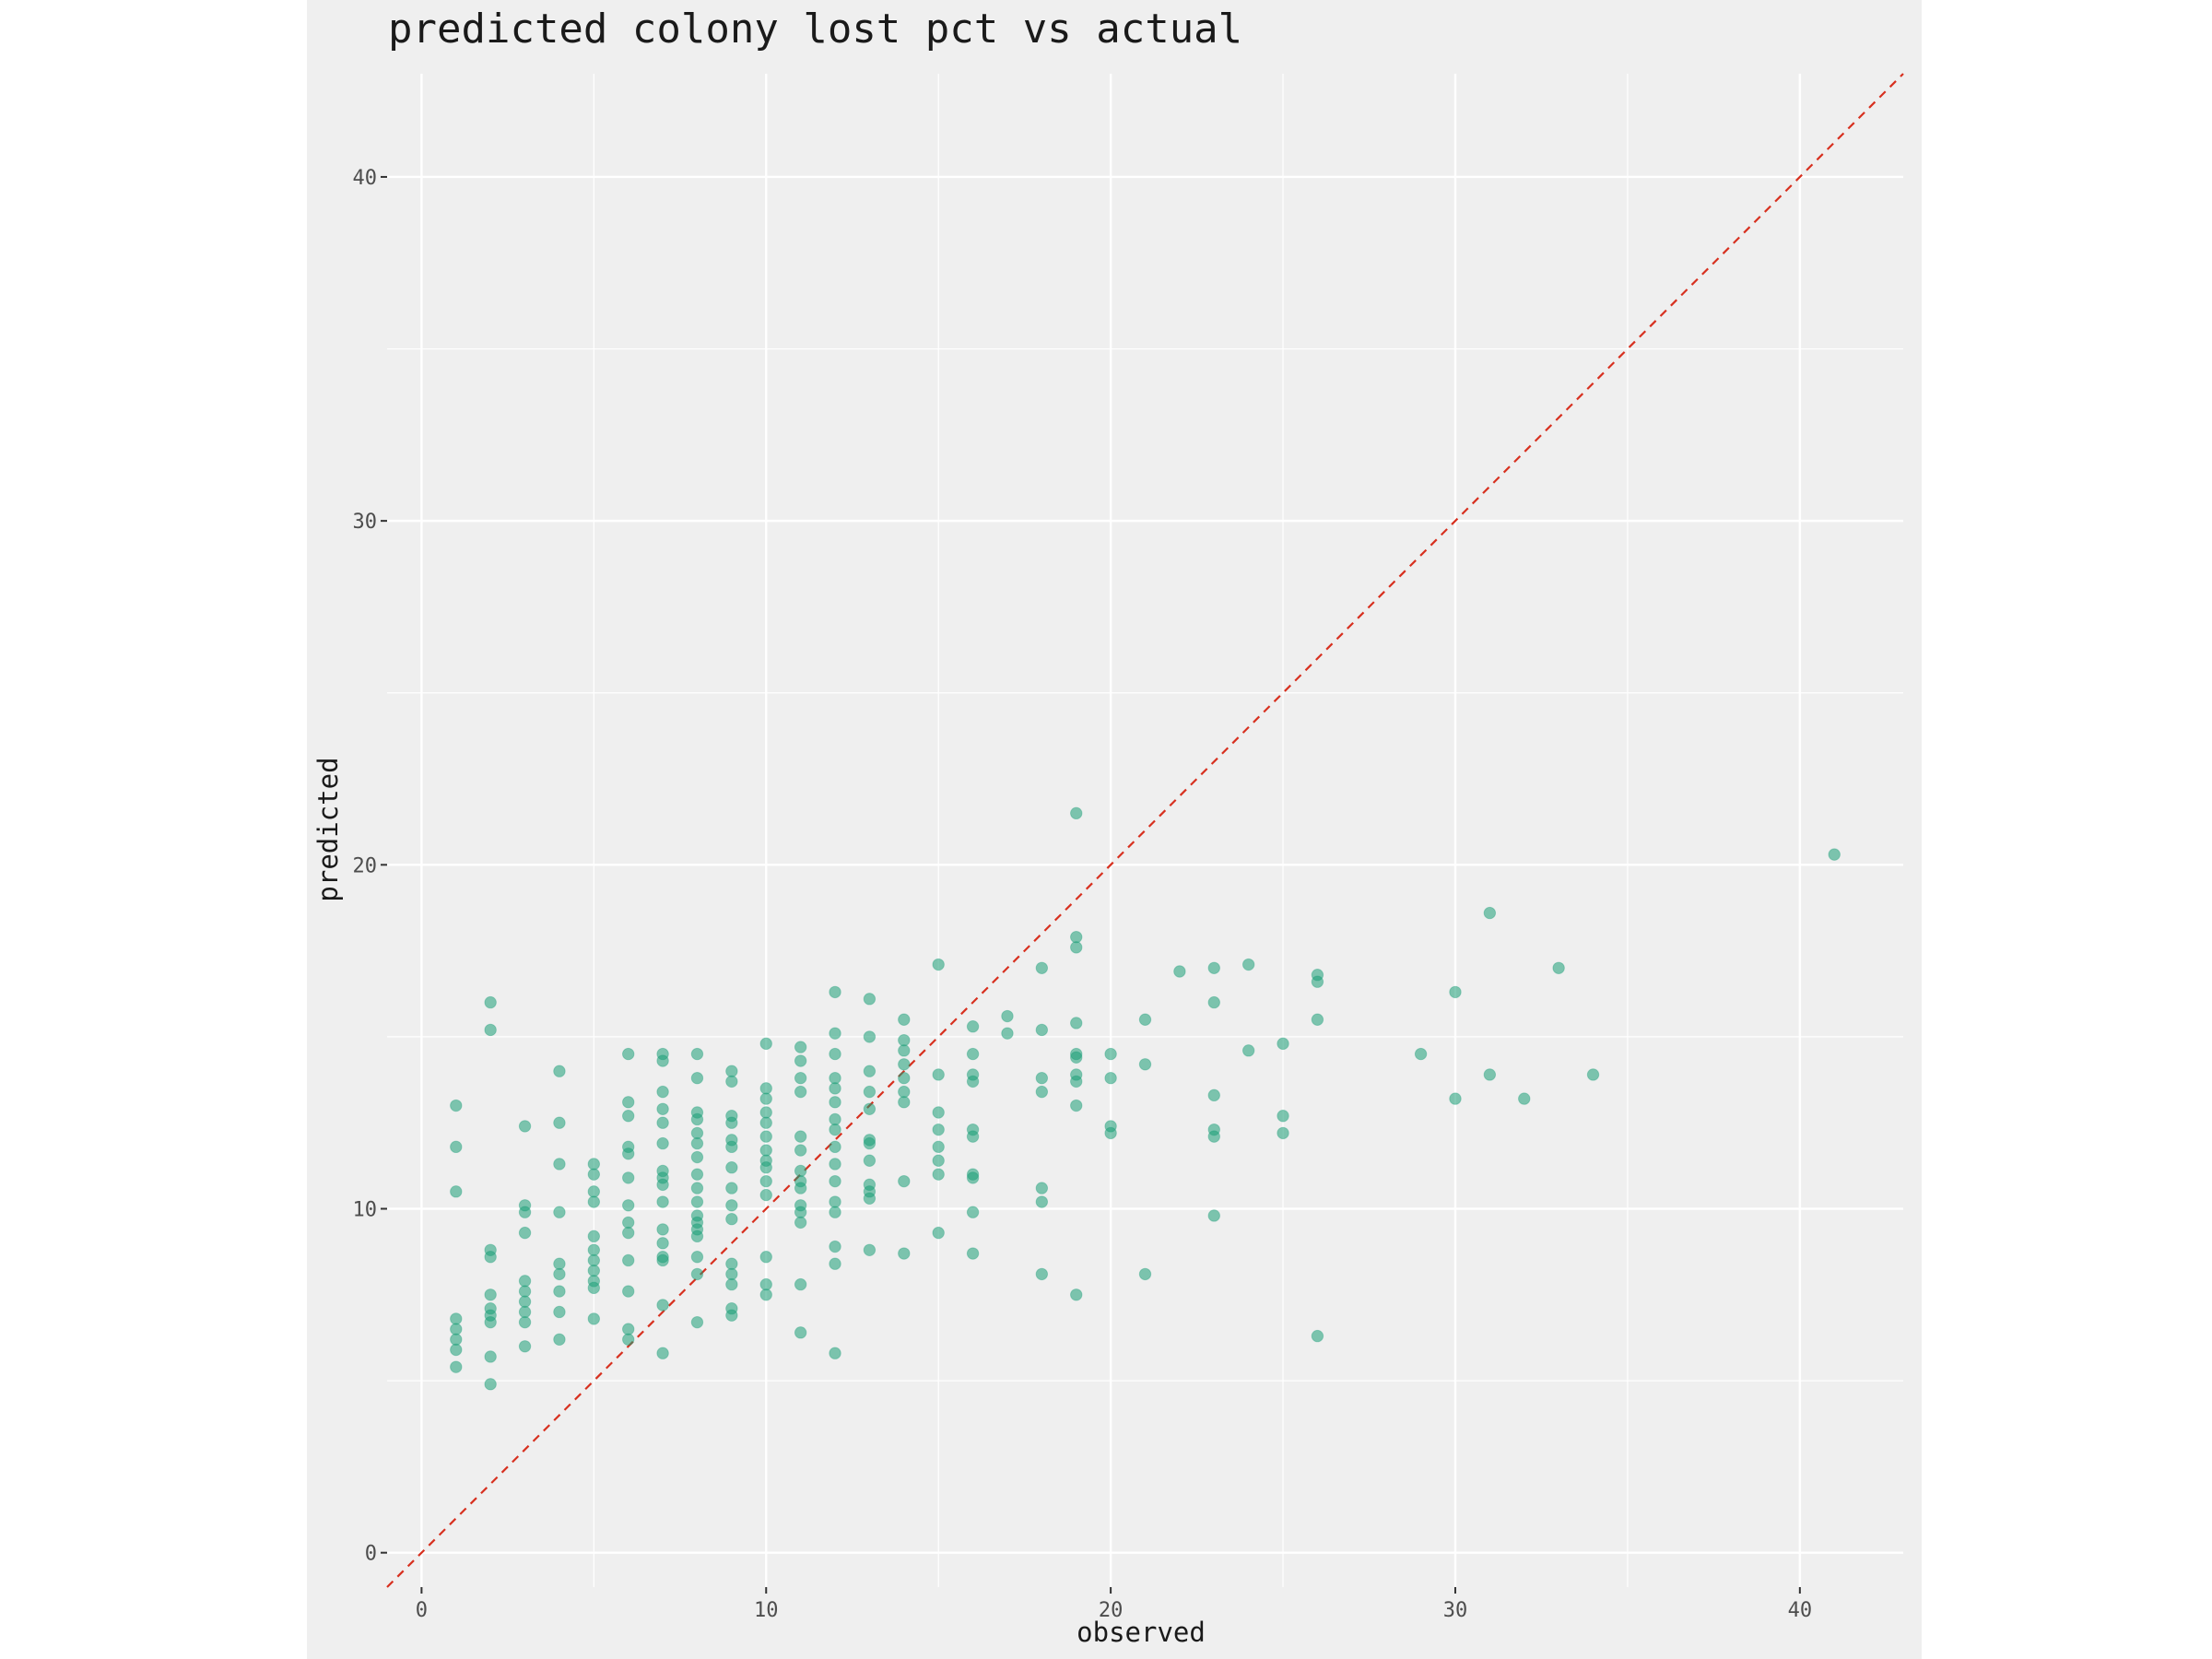 The image size is (2212, 1659). Describe the element at coordinates (1800, 1610) in the screenshot. I see `x-tick-label: 40` at that location.